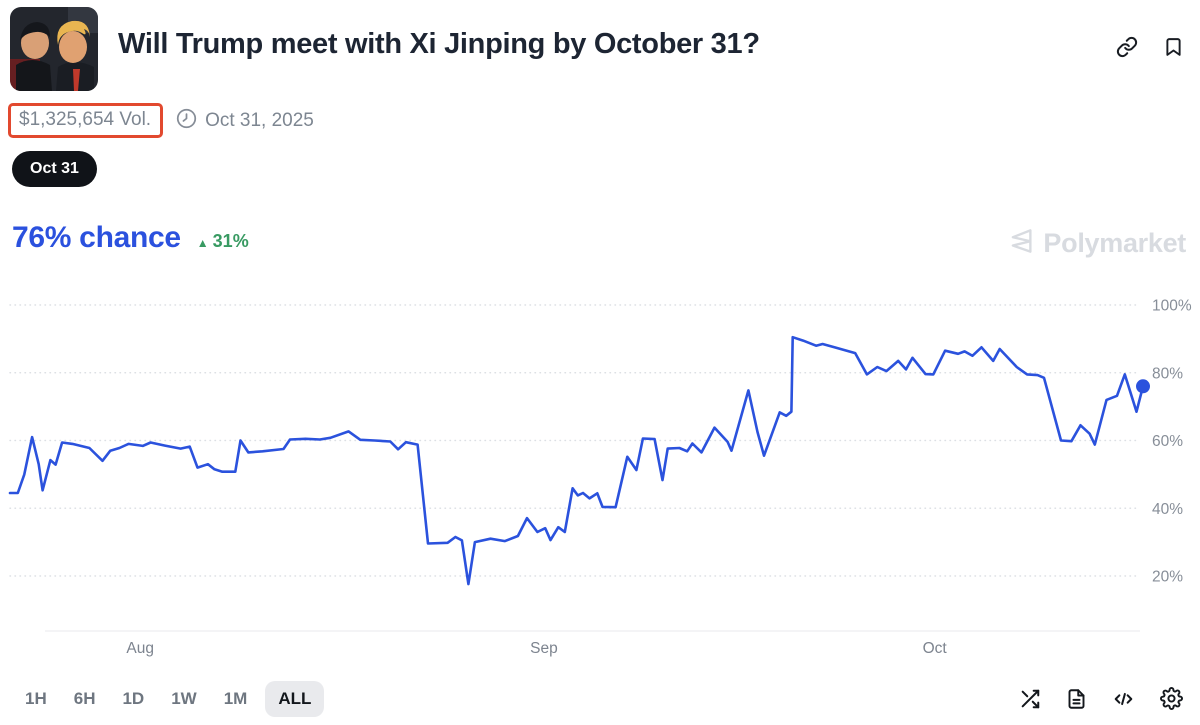  Describe the element at coordinates (1127, 47) in the screenshot. I see `link-icon` at that location.